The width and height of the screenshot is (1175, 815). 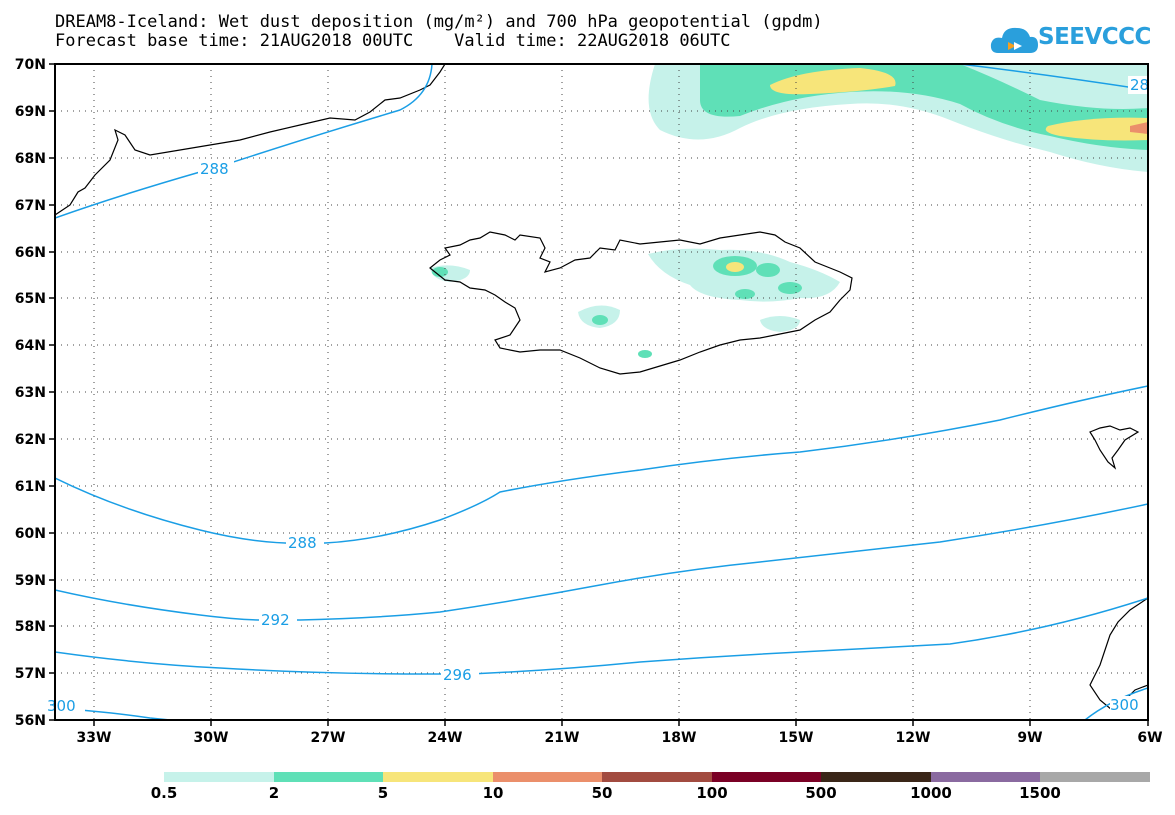 What do you see at coordinates (780, 324) in the screenshot?
I see `dust-iceland-05d` at bounding box center [780, 324].